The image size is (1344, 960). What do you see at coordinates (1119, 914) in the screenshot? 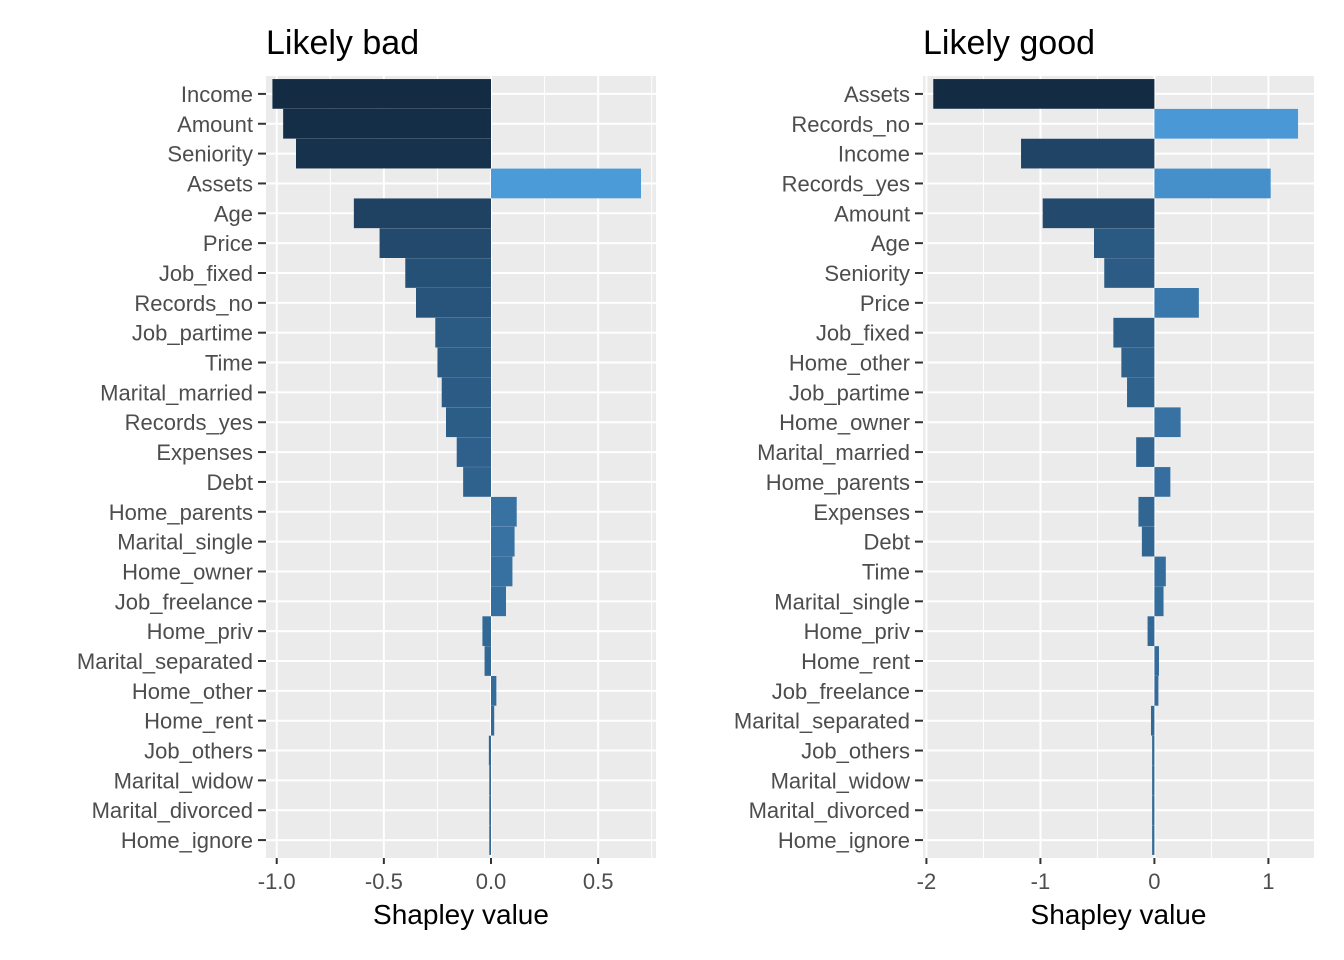
I see `x-axis-title: Shapley value` at bounding box center [1119, 914].